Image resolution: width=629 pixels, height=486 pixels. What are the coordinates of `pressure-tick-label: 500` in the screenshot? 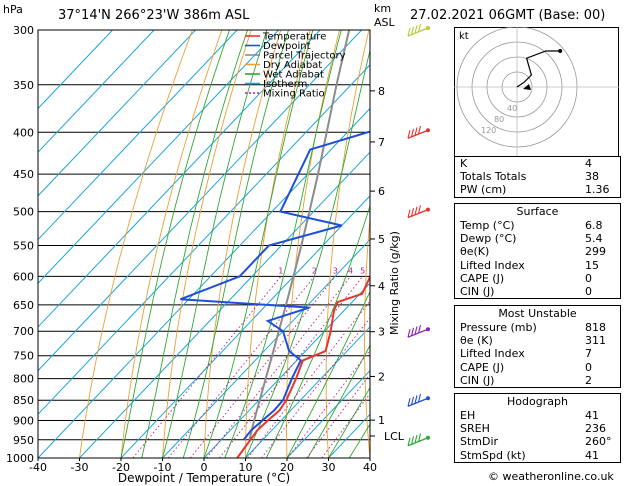 It's located at (23, 212).